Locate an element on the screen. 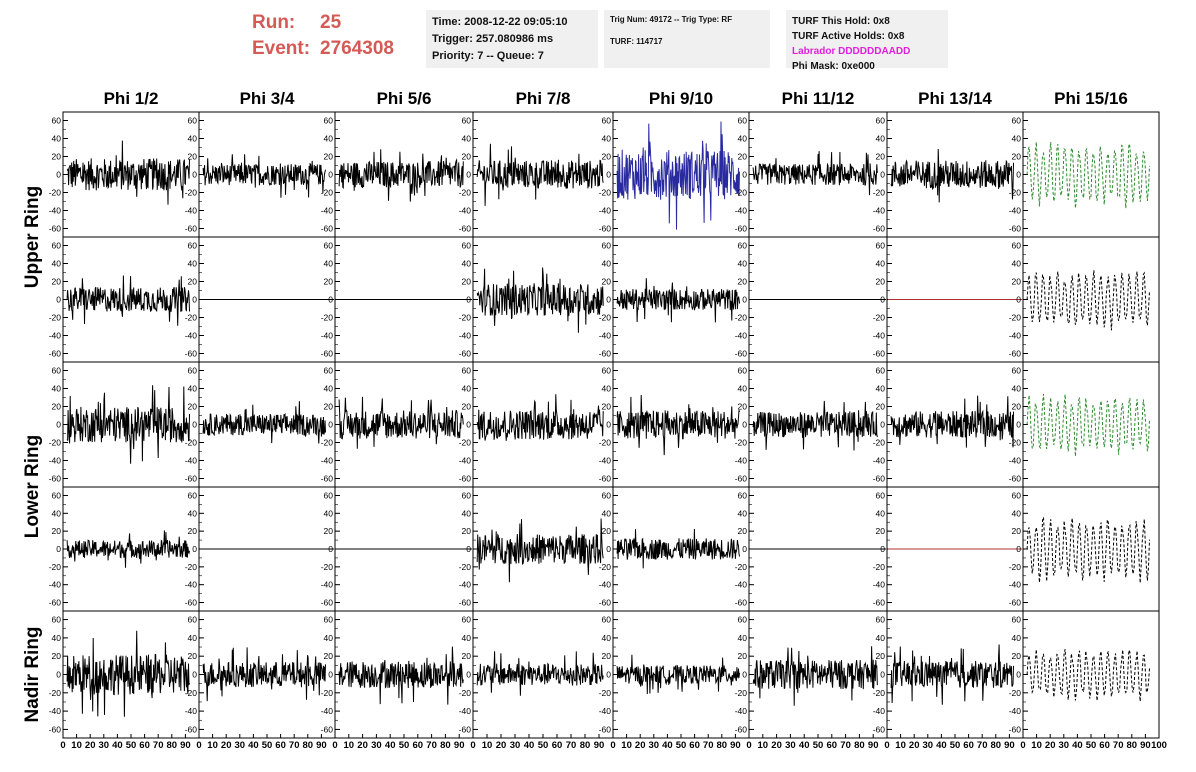 The height and width of the screenshot is (772, 1196). column-header: Phi 3/4 is located at coordinates (267, 98).